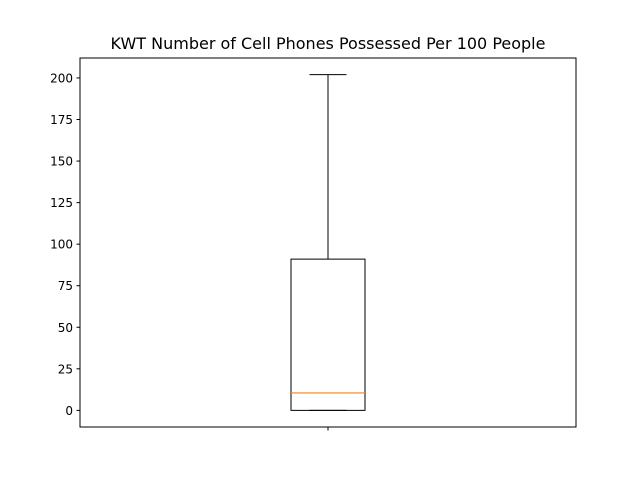  Describe the element at coordinates (69, 411) in the screenshot. I see `y-tick-label: 0` at that location.